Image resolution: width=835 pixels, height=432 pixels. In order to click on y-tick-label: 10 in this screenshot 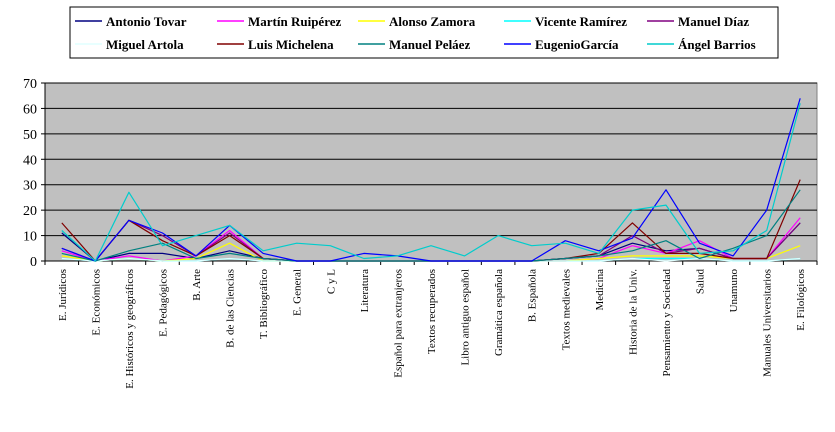, I will do `click(30, 237)`.